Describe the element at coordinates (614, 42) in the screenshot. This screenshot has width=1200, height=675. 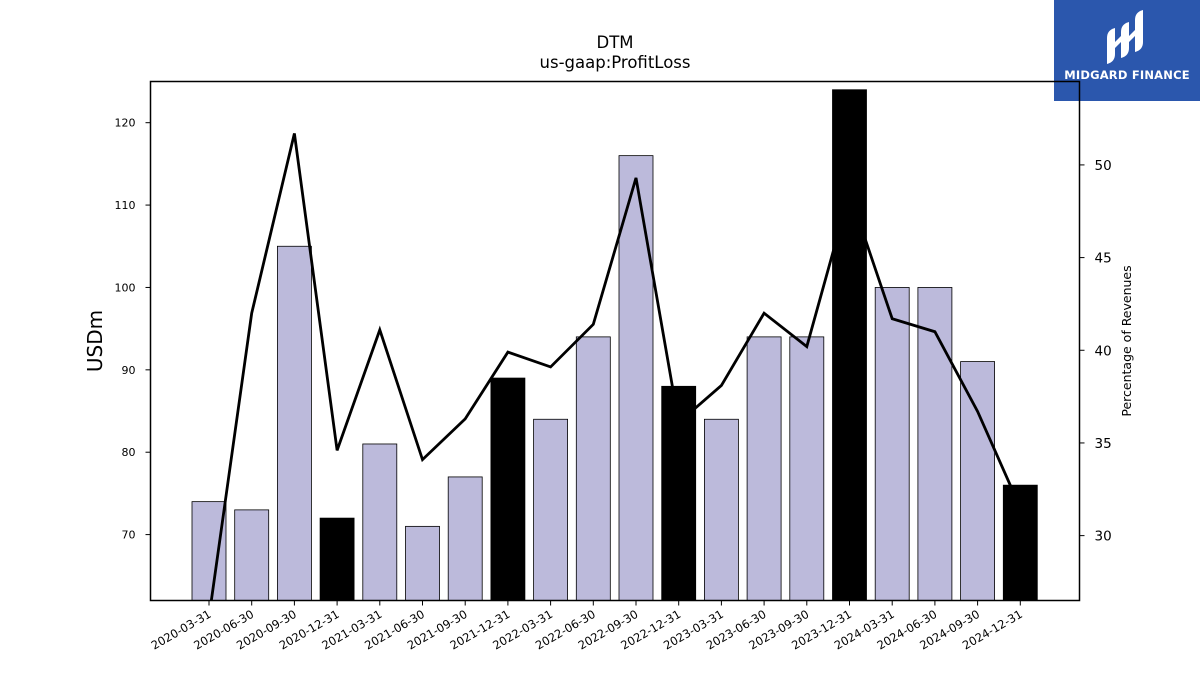
I see `chart-title: DTM` at that location.